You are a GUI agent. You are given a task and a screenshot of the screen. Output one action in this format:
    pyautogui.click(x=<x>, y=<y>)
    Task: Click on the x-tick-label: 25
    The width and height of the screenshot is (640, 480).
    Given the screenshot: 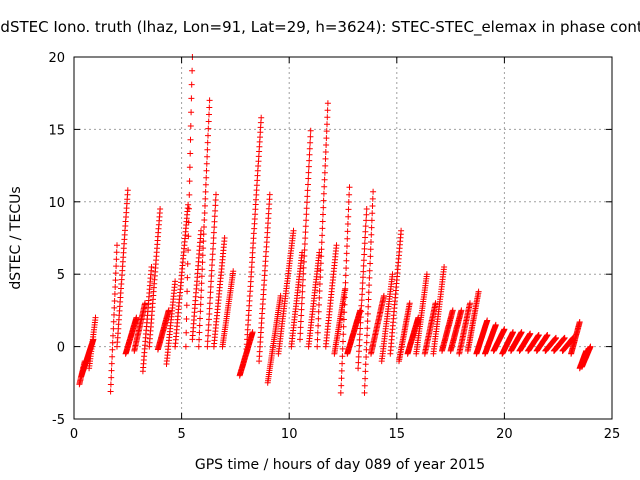 What is the action you would take?
    pyautogui.click(x=612, y=434)
    